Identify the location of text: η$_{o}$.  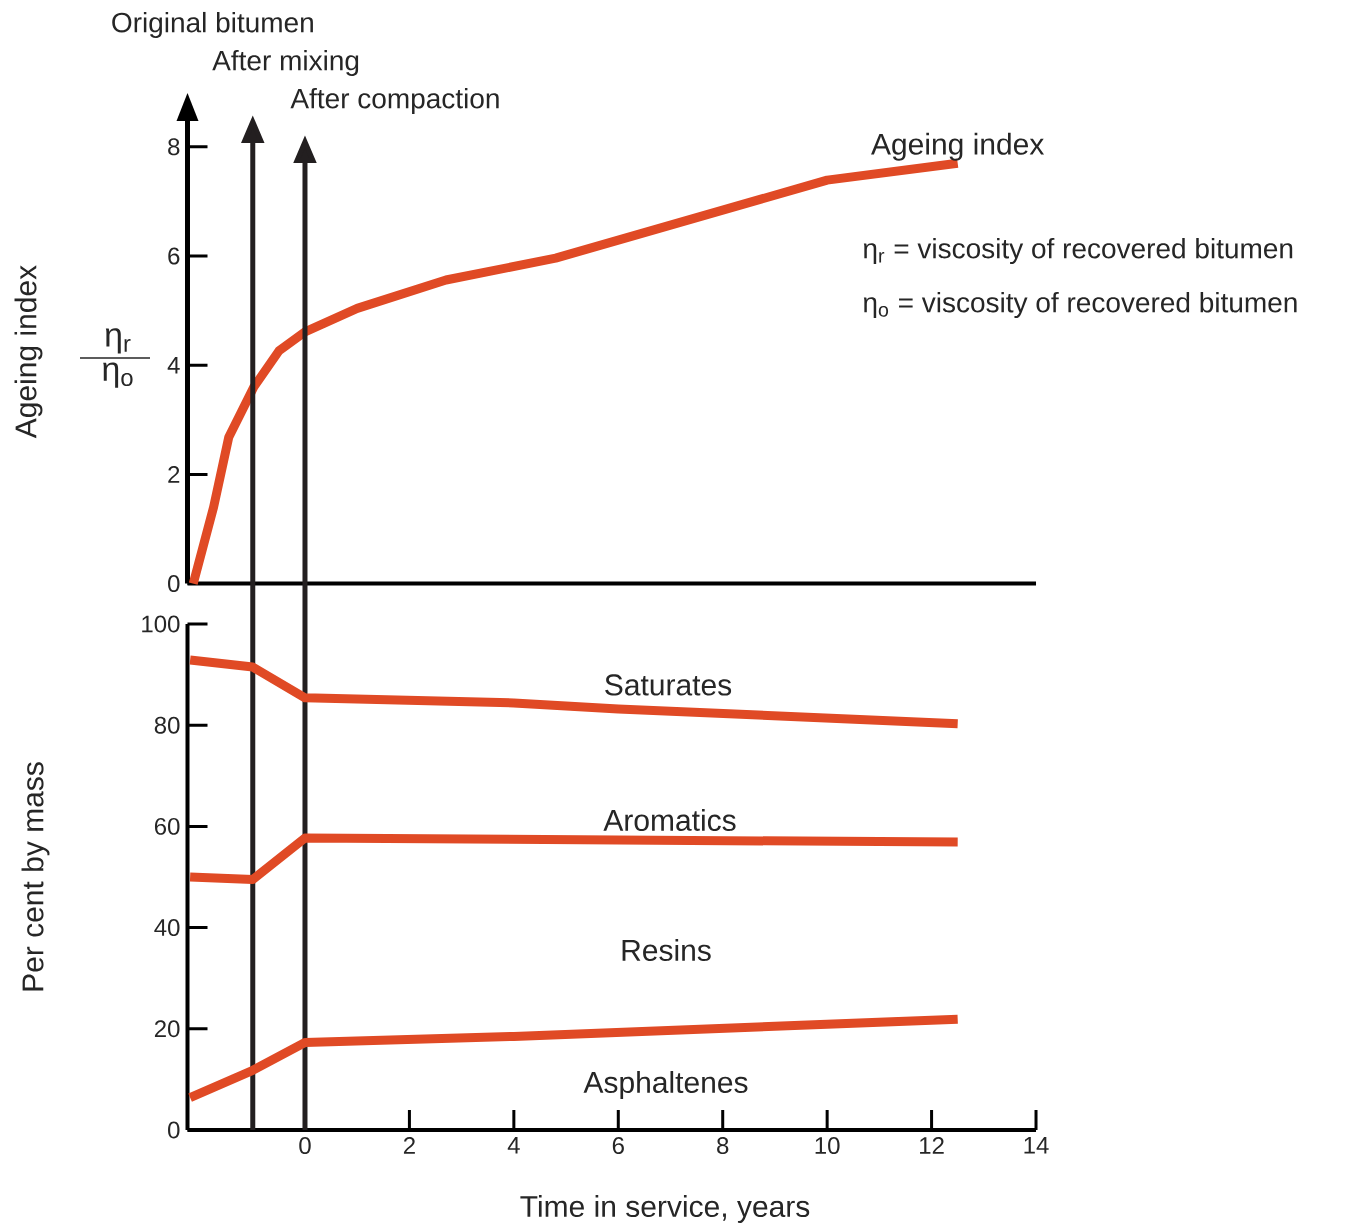
(118, 375).